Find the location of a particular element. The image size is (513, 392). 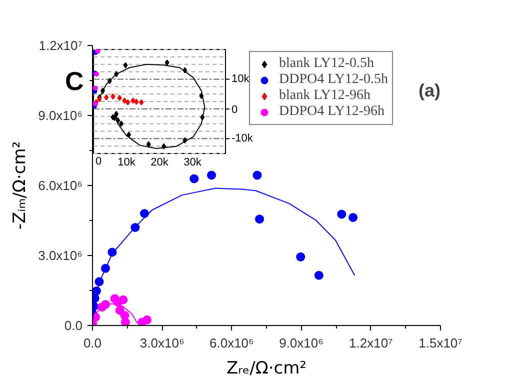

annotation: (a) is located at coordinates (429, 90).